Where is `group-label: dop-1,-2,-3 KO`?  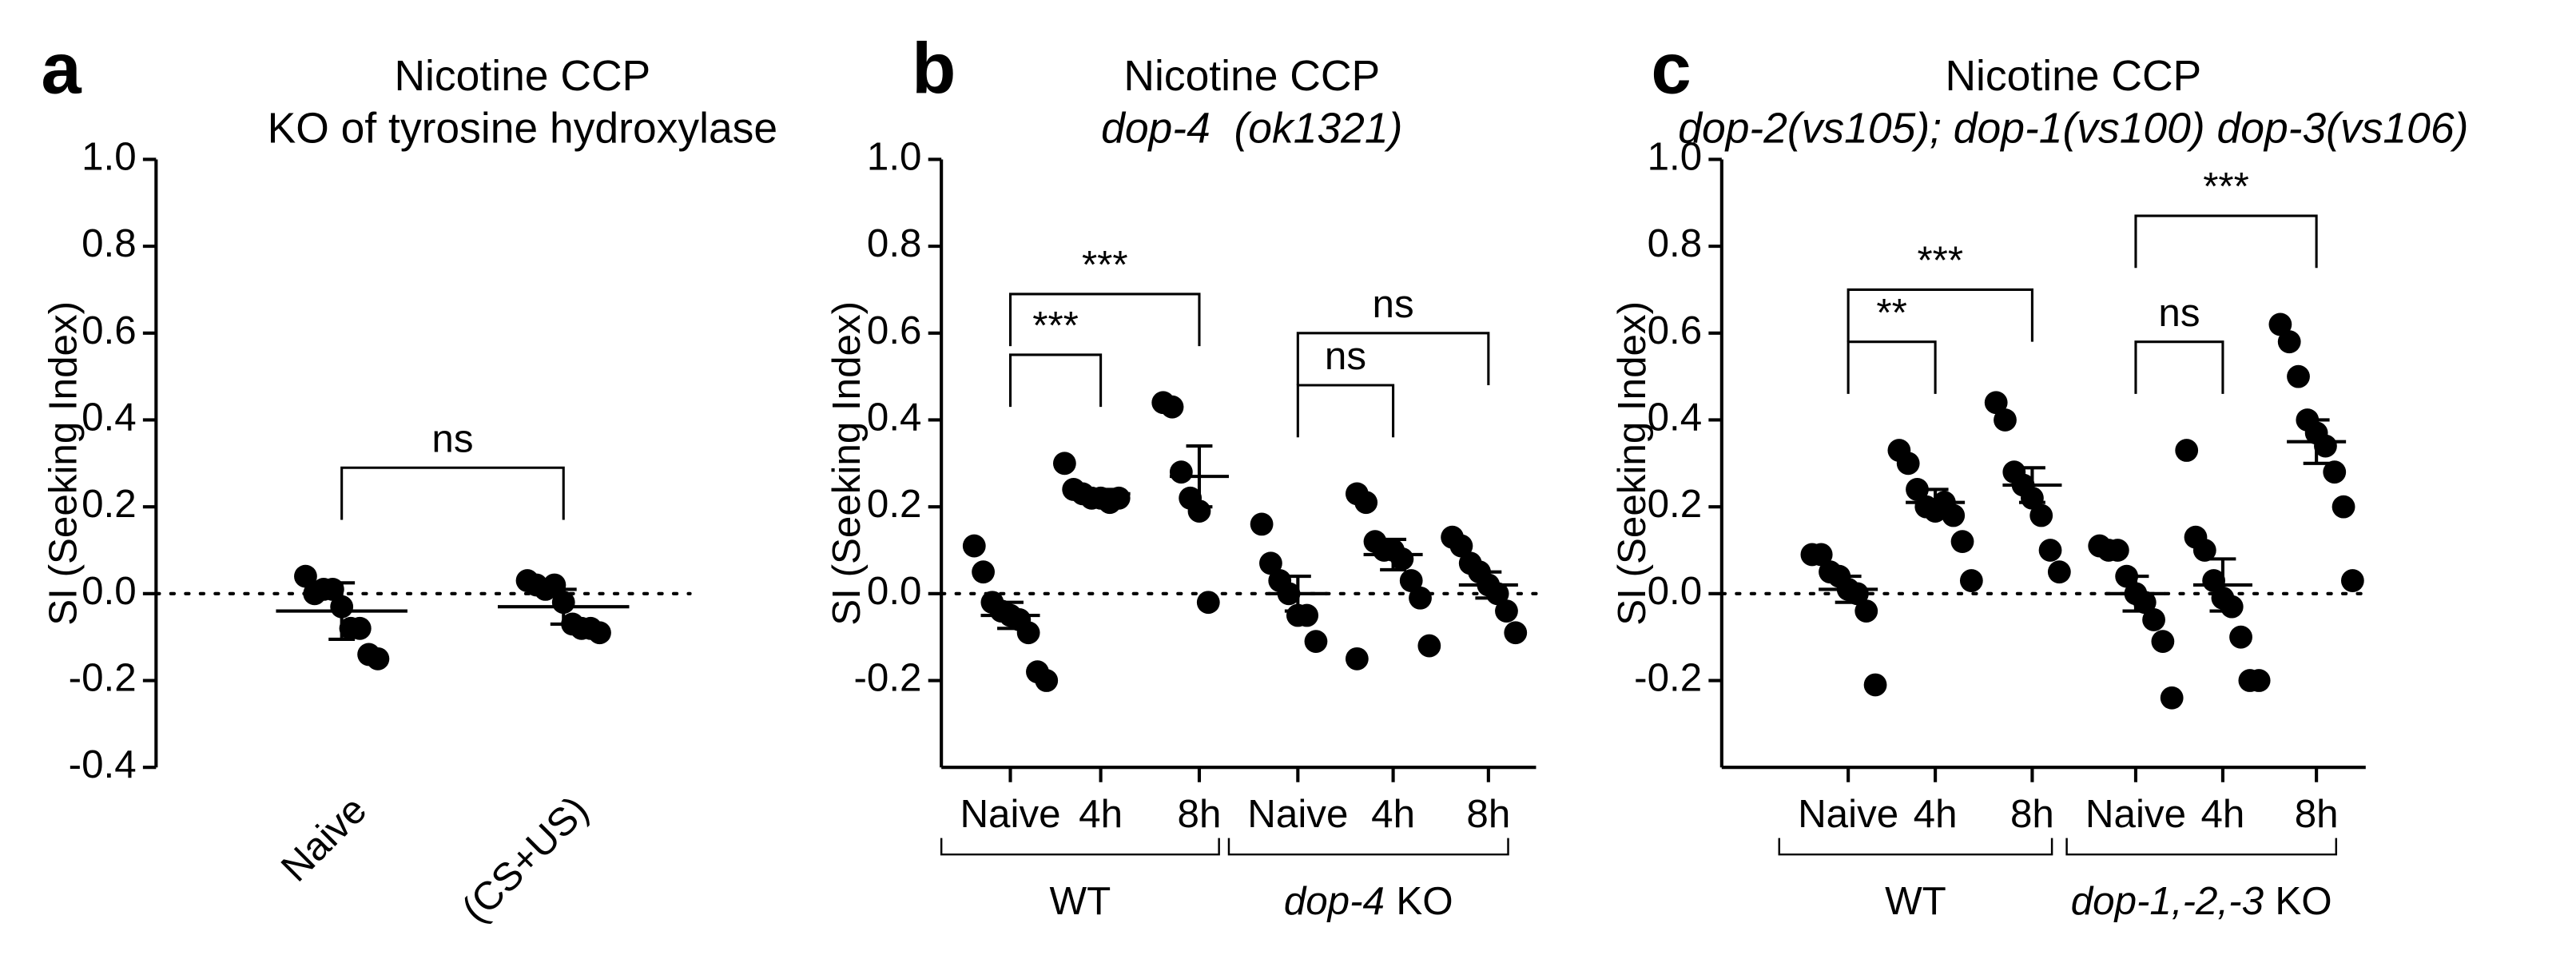
group-label: dop-1,-2,-3 KO is located at coordinates (2201, 901).